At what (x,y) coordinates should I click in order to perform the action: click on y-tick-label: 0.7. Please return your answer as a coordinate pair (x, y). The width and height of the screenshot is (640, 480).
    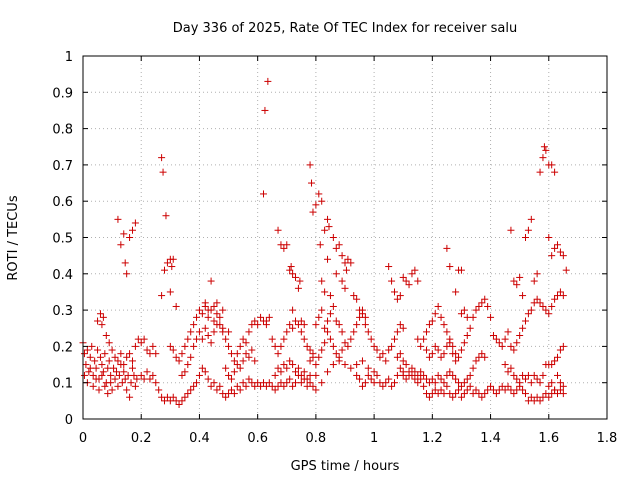
    Looking at the image, I should click on (62, 166).